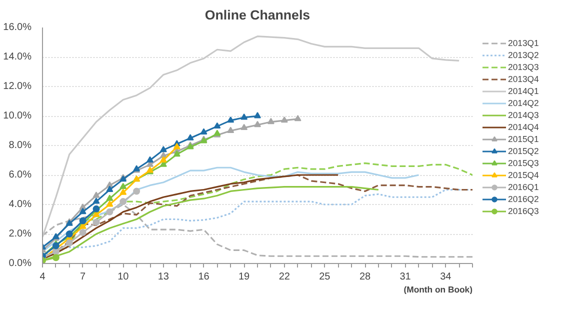  Describe the element at coordinates (20, 263) in the screenshot. I see `y-tick-label: 0.0%` at that location.